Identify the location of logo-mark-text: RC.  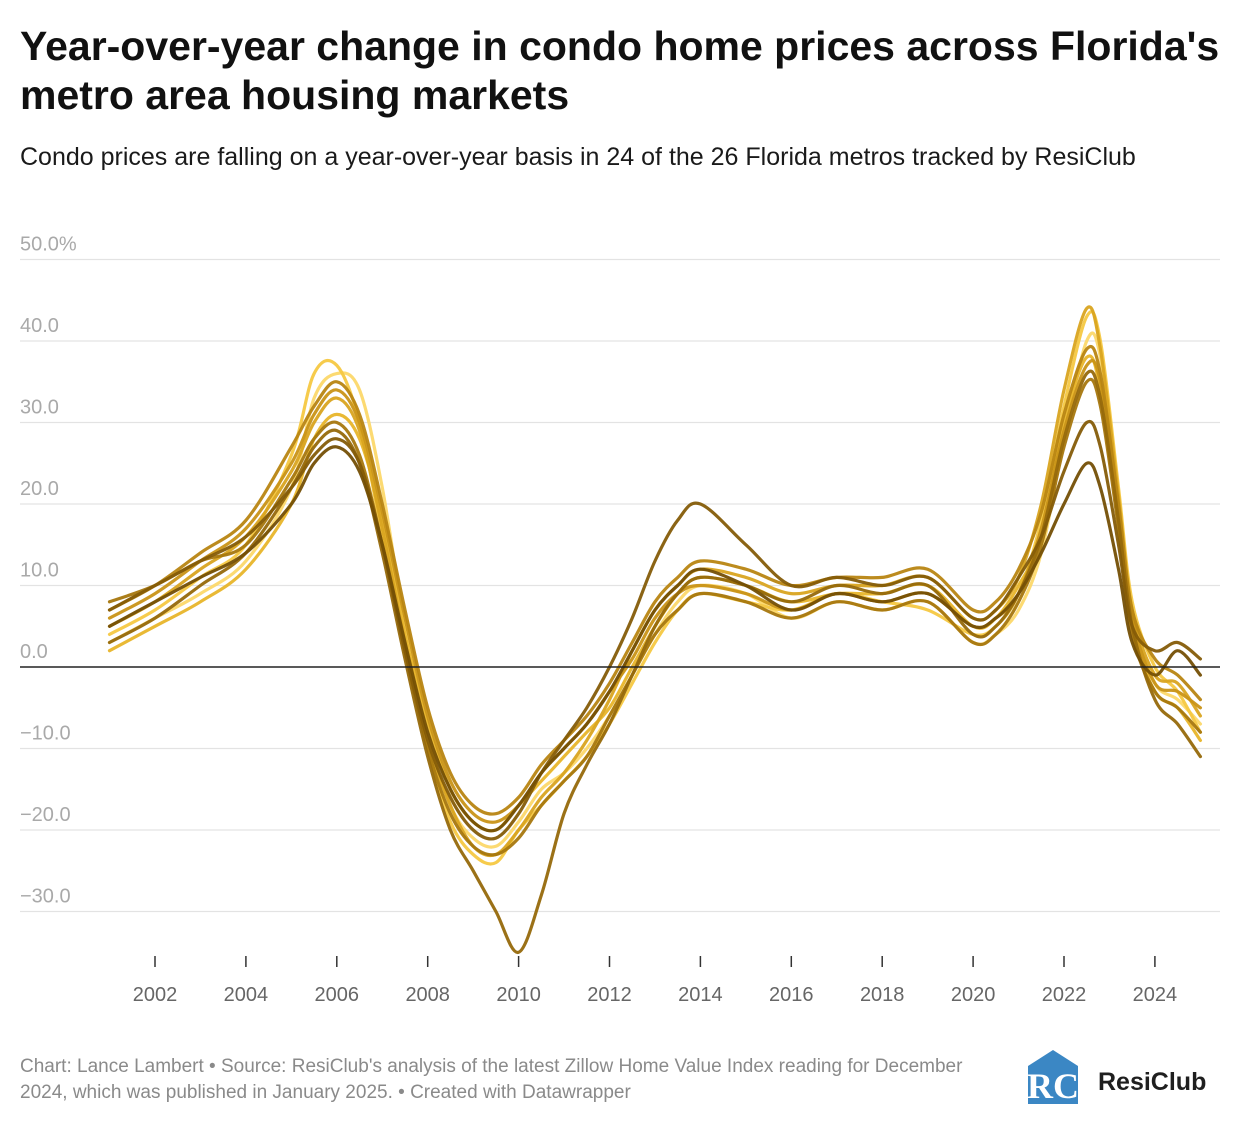
(1053, 1086).